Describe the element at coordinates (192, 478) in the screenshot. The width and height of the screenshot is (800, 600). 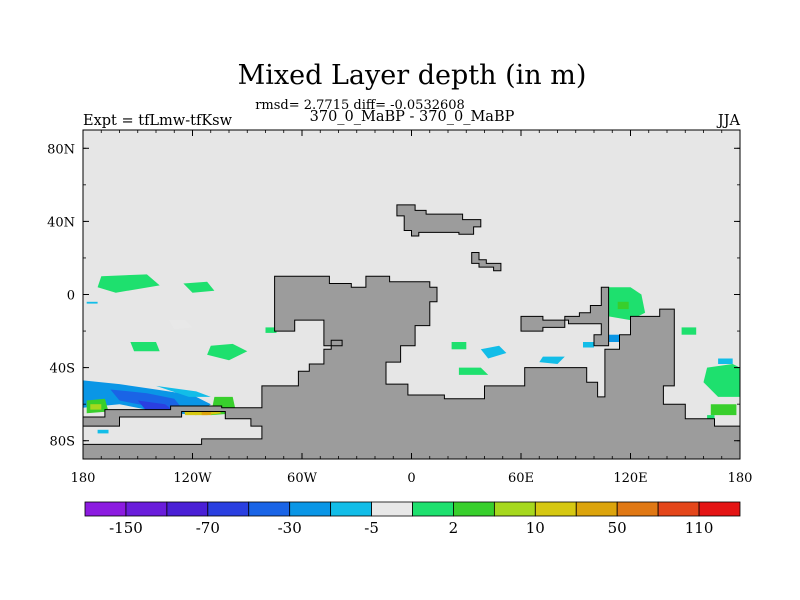
I see `x-tick-label: 120W` at that location.